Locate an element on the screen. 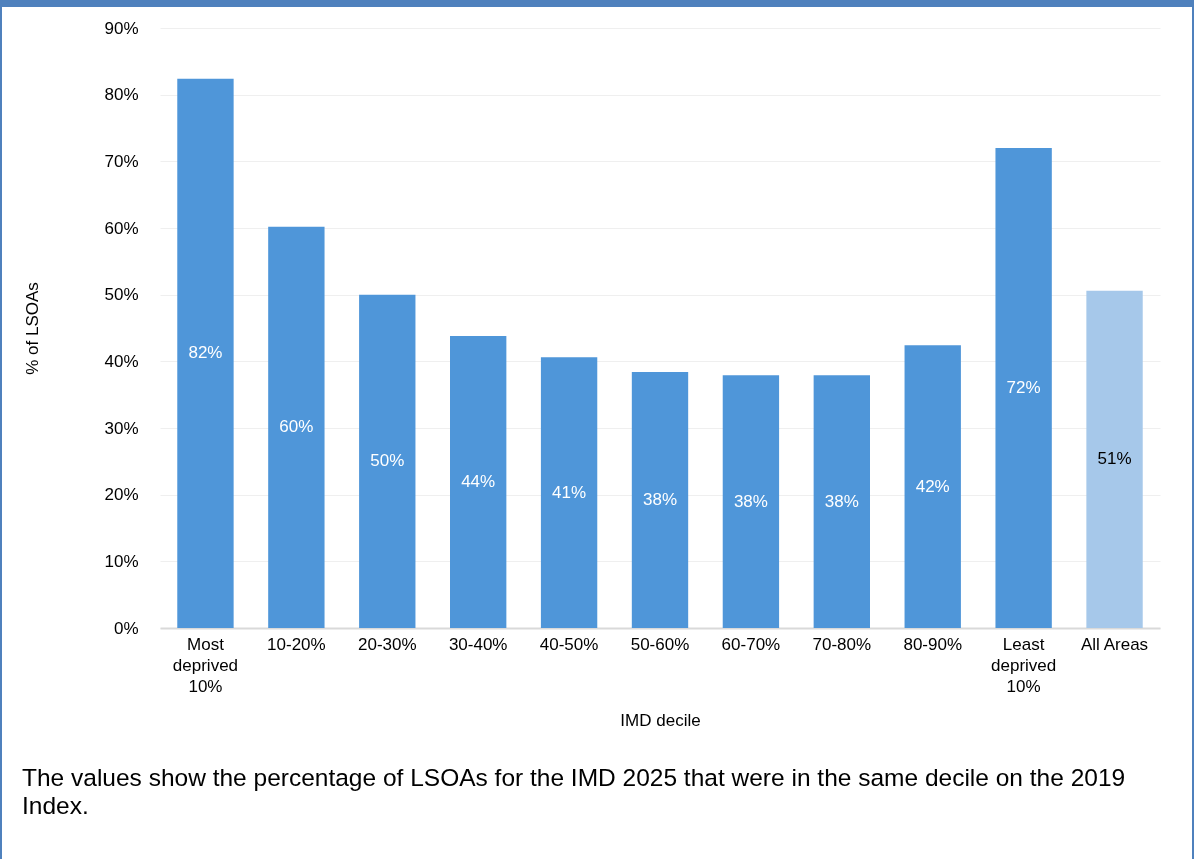 This screenshot has height=859, width=1196. y-axis-title: % of LSOAs is located at coordinates (33, 328).